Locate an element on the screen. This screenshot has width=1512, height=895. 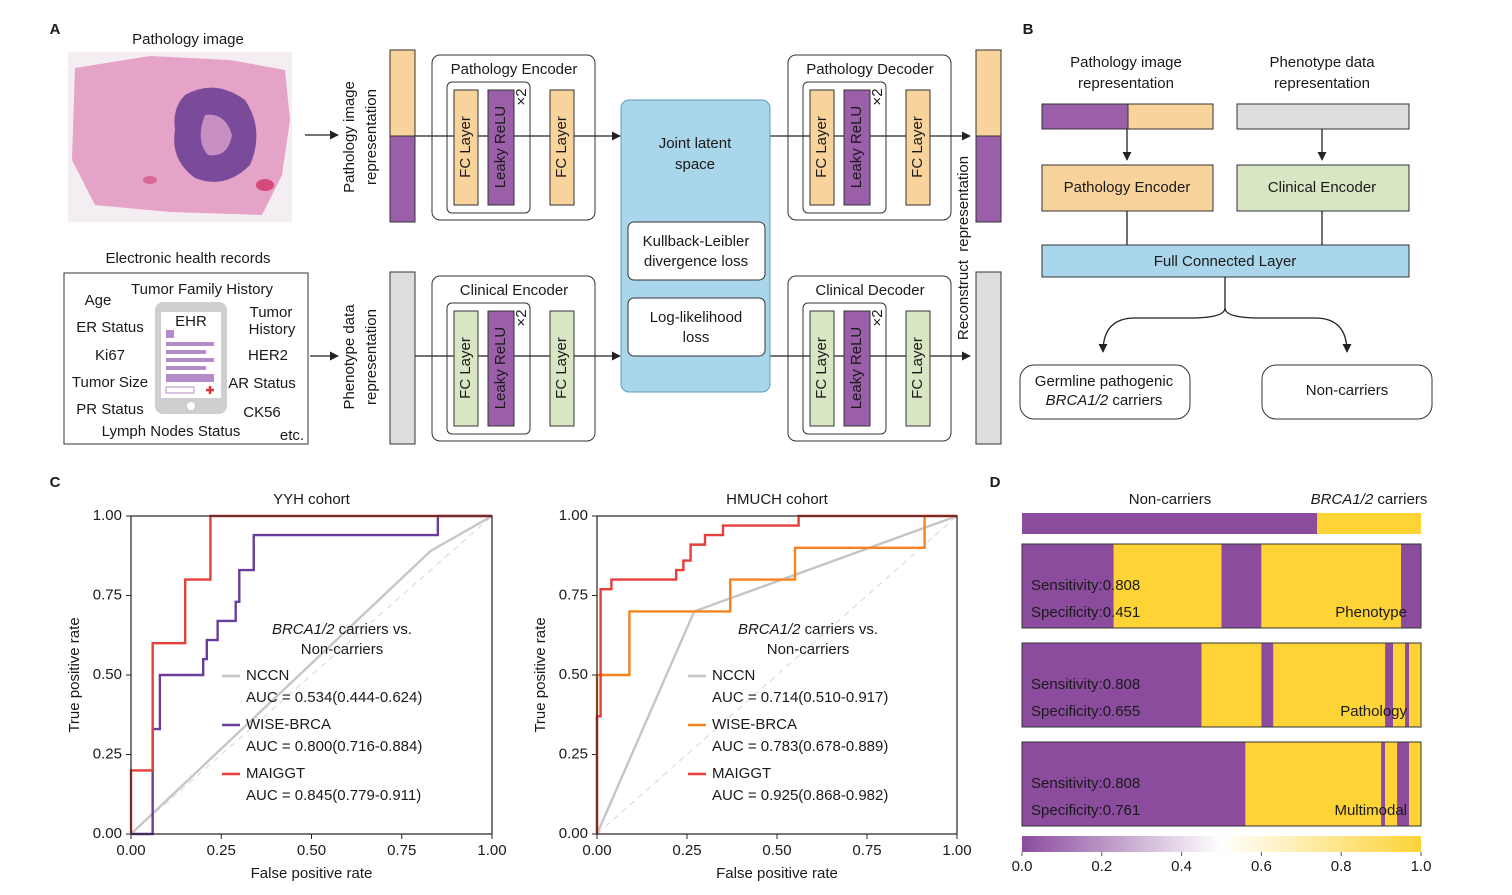
legend-label: MAIGGT is located at coordinates (275, 773).